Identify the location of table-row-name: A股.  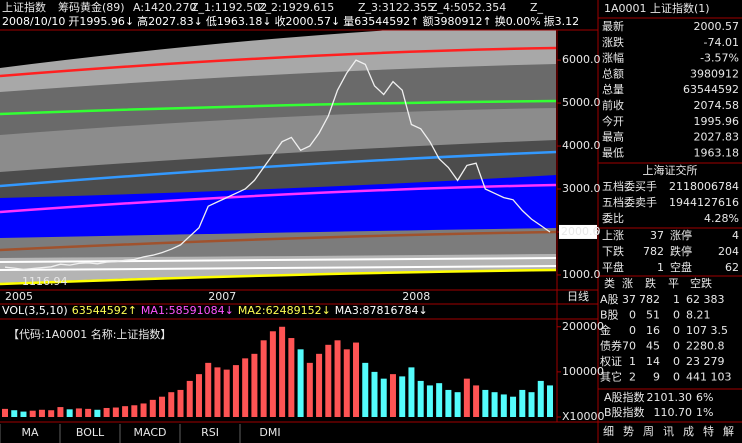
(609, 299).